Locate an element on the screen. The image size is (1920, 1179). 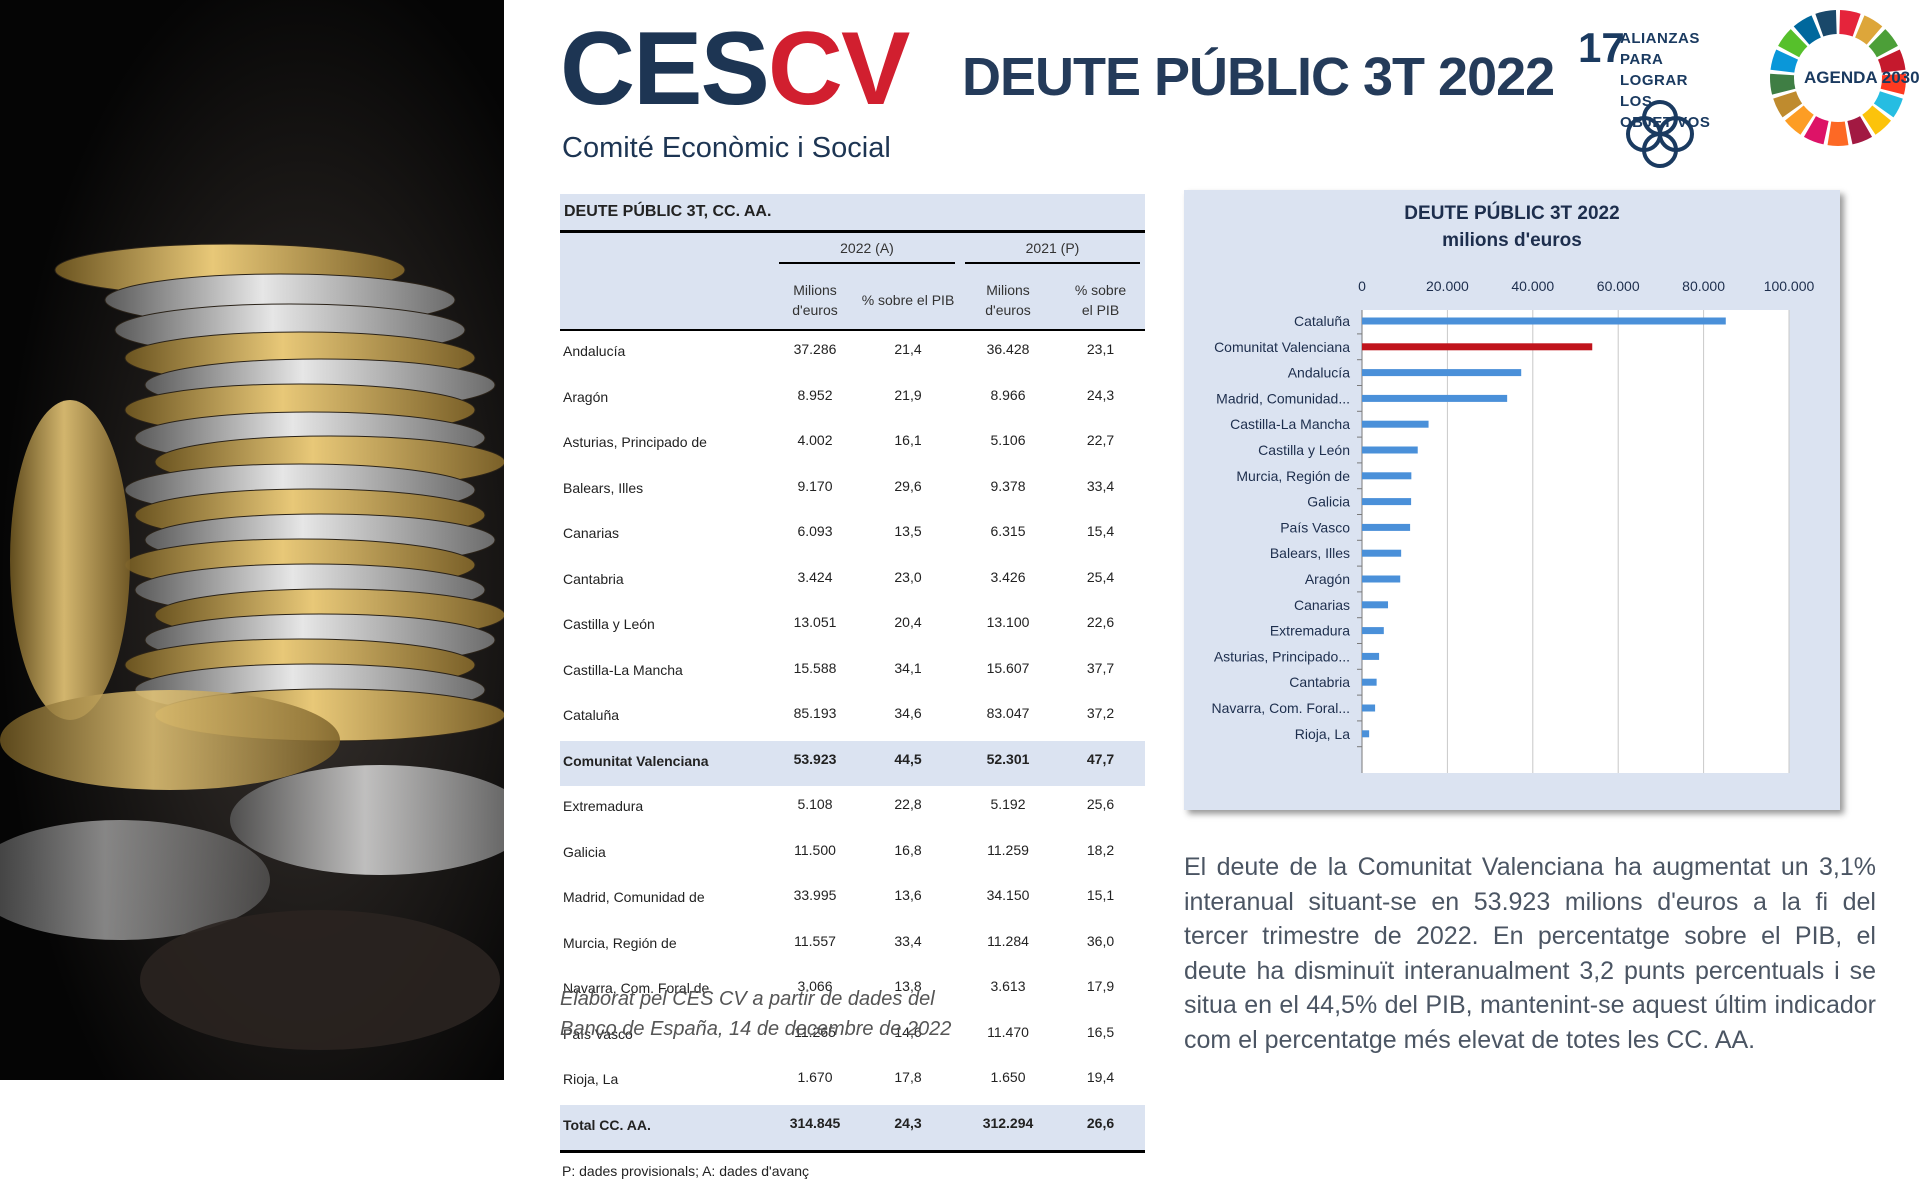
header-pib-2021: % sobre el PIB is located at coordinates (1100, 301).